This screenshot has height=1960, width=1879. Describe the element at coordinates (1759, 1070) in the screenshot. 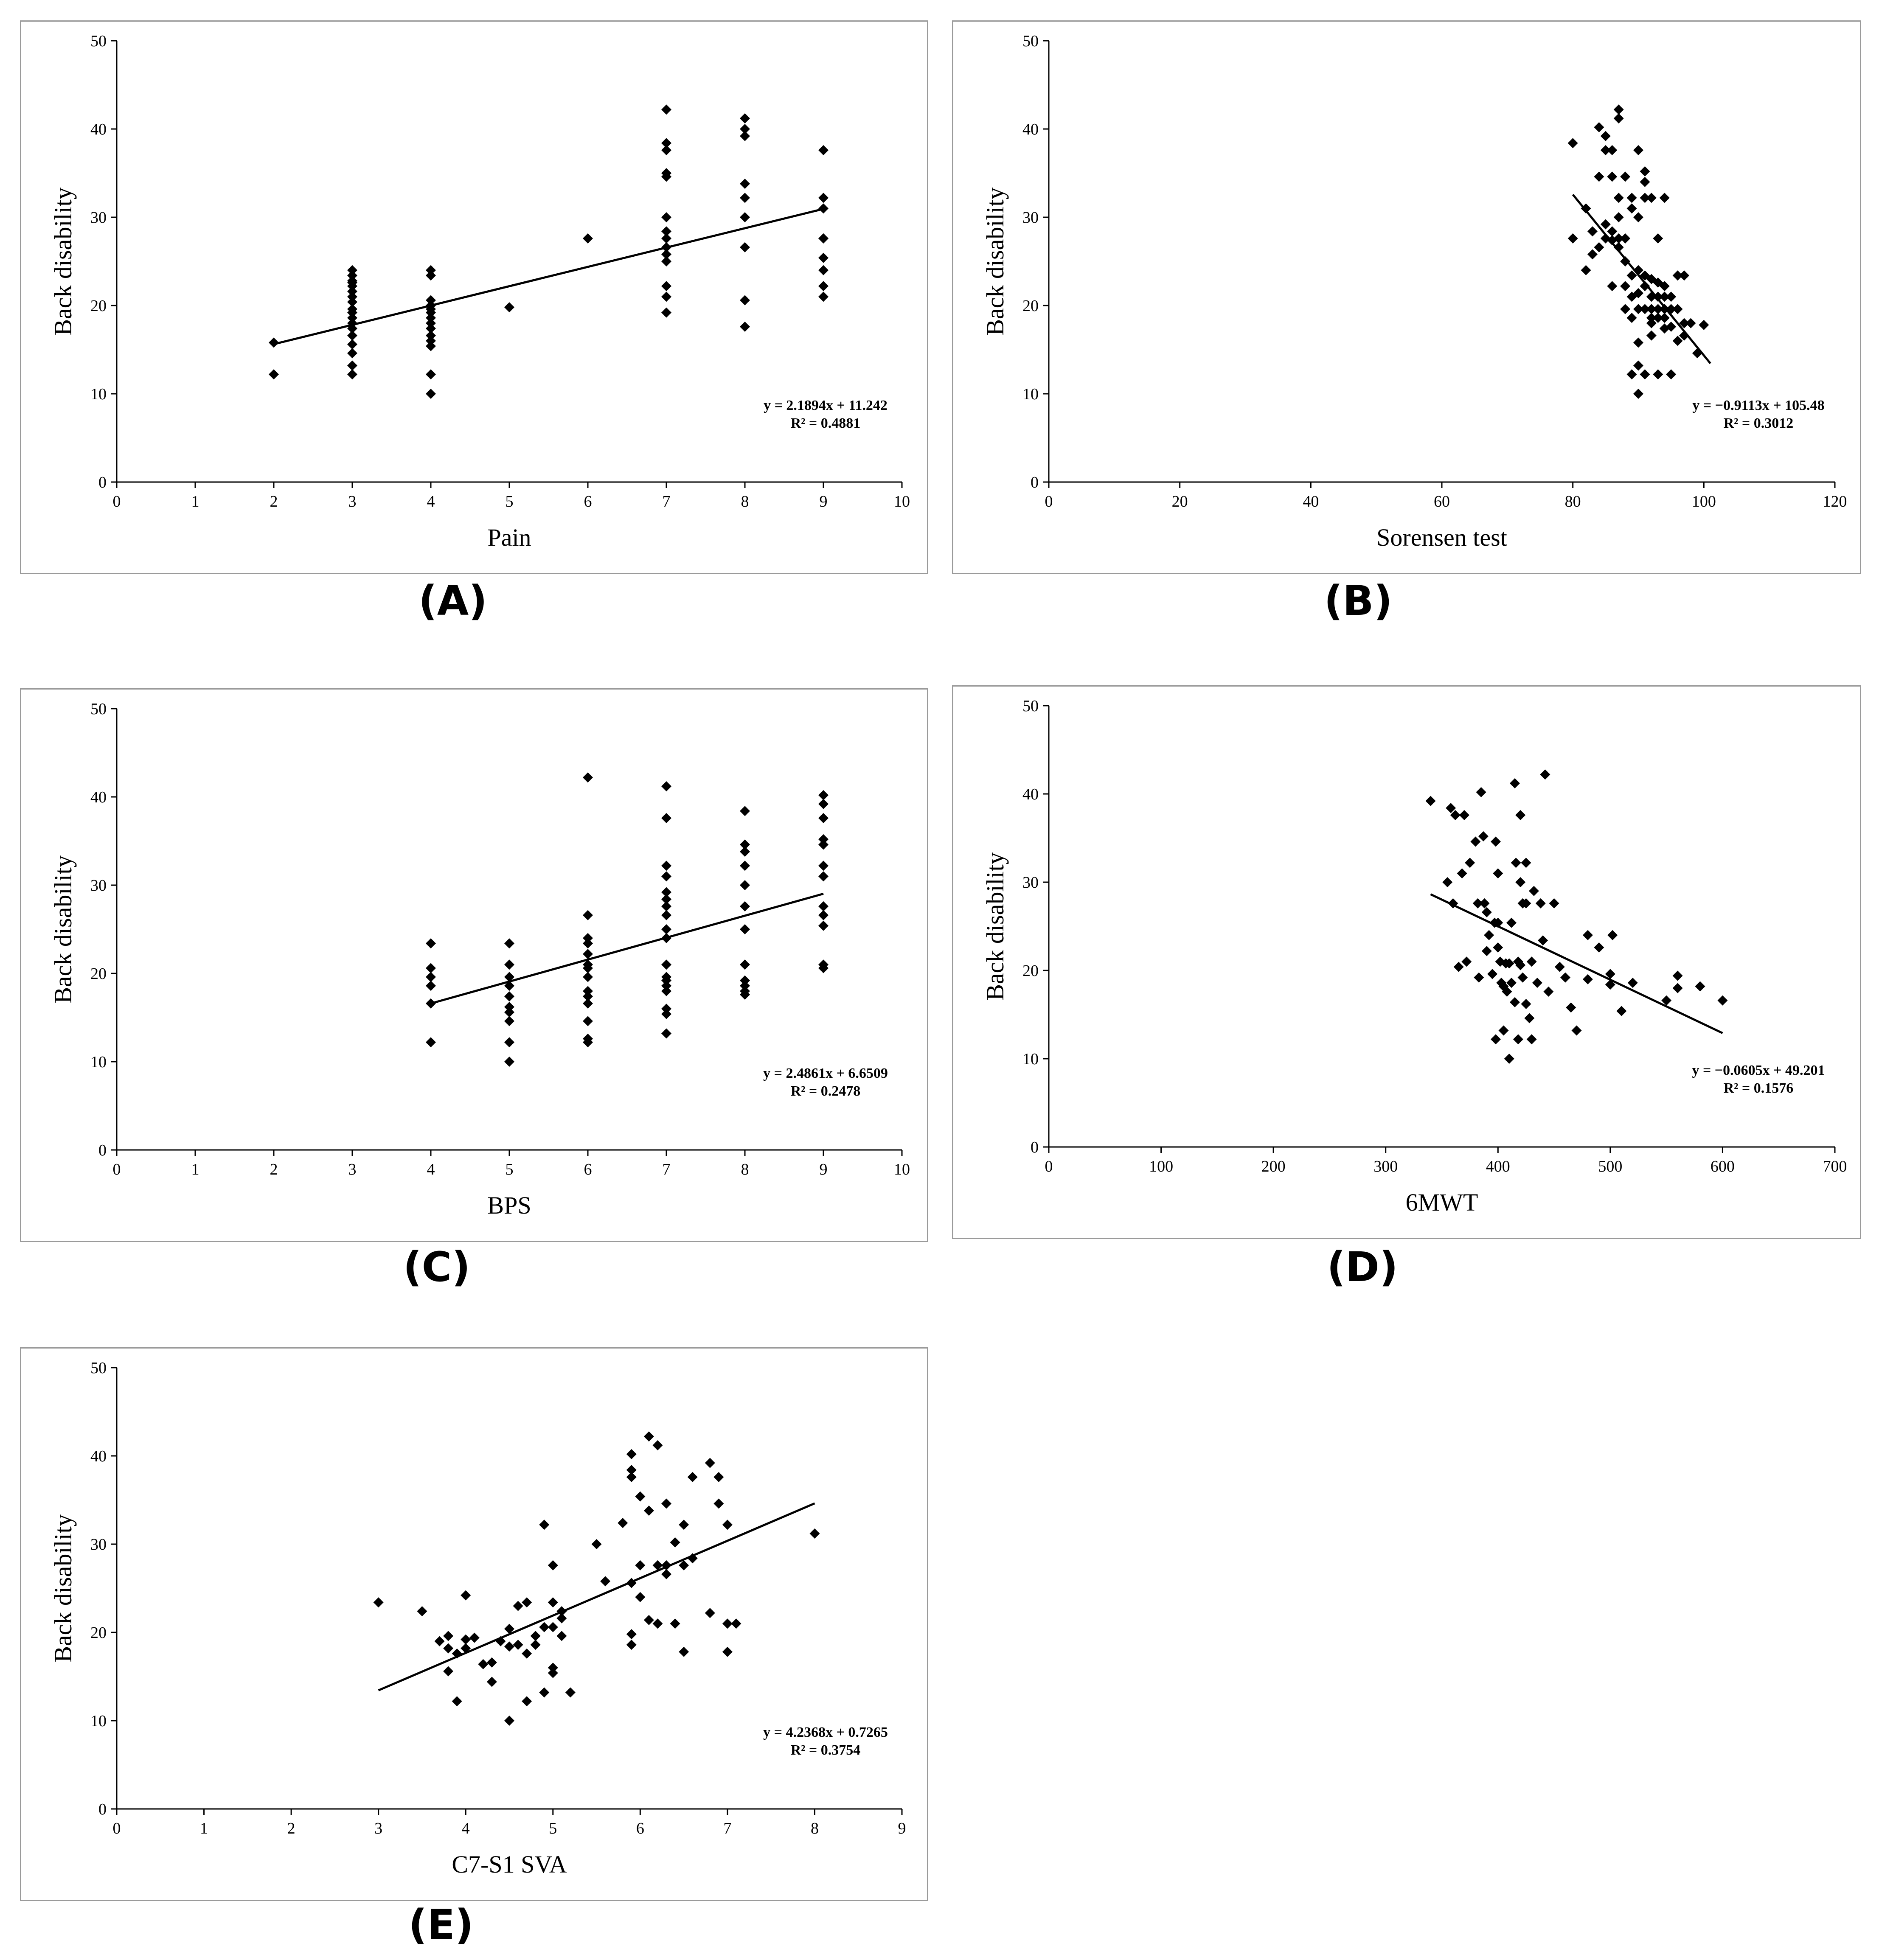

I see `trendline-equation: y = −0.0605x + 49.201` at that location.